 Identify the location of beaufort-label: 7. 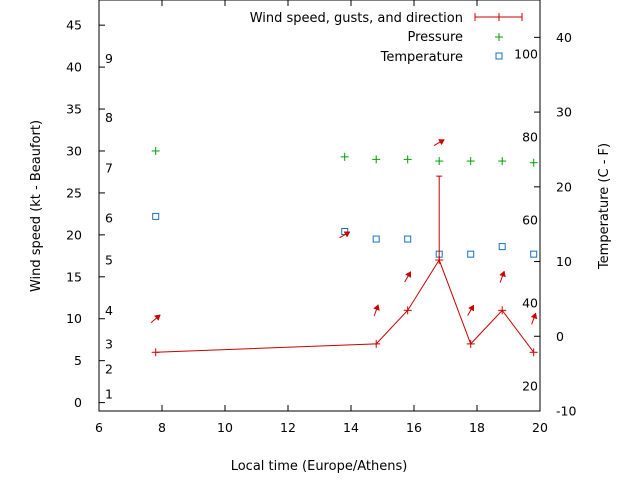
(109, 167).